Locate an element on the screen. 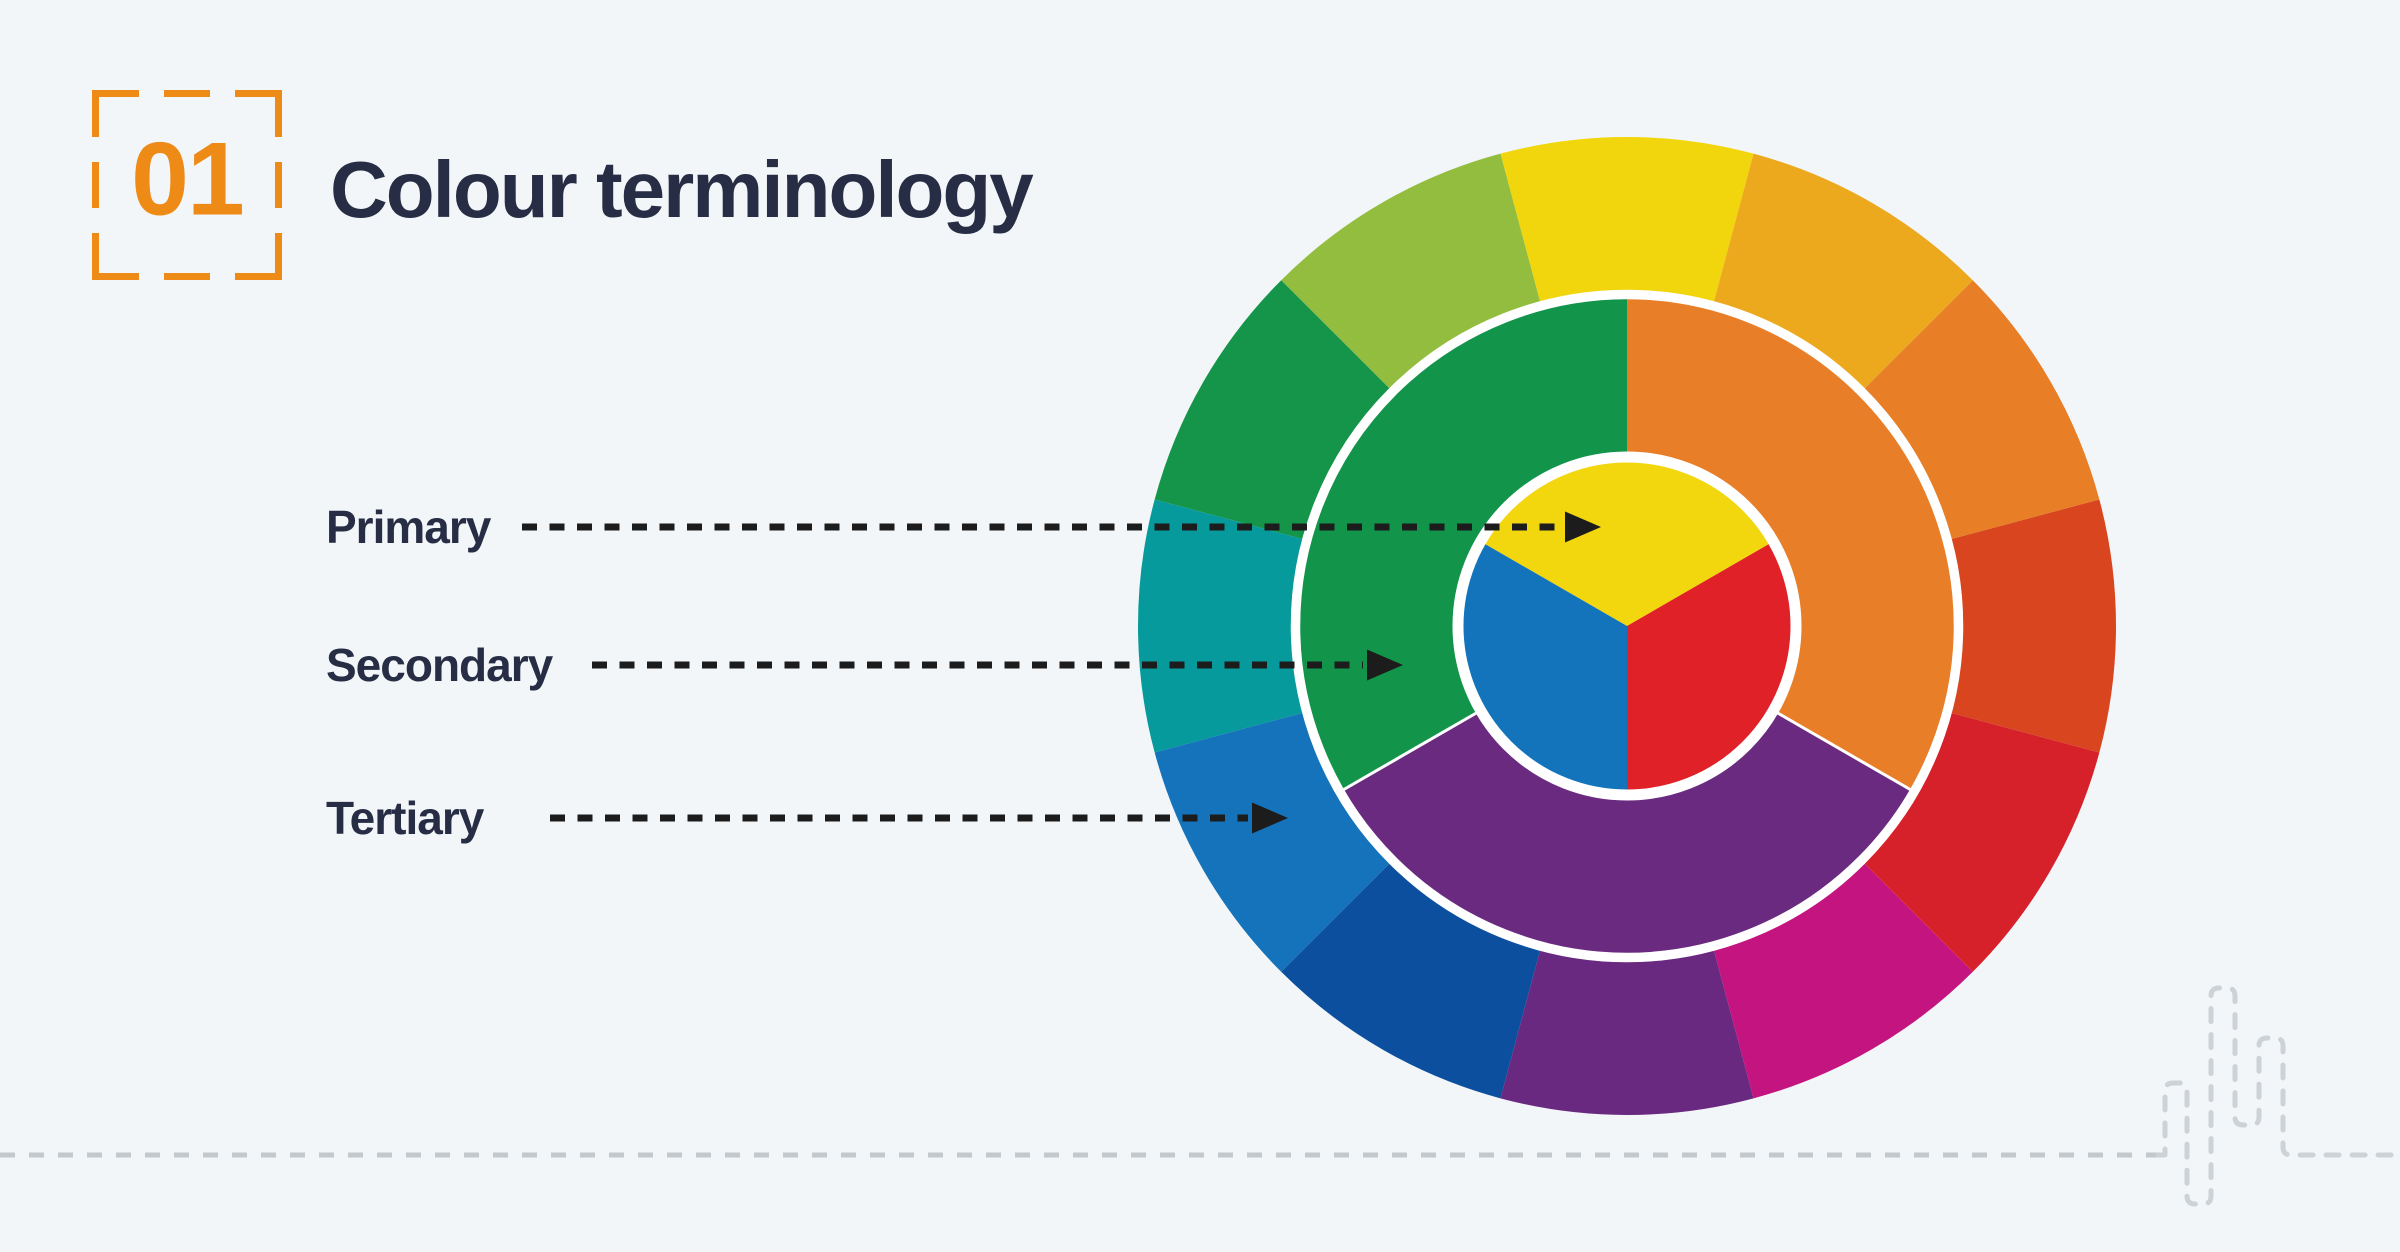  wheel-tertiary-segment-violet is located at coordinates (1627, 1033).